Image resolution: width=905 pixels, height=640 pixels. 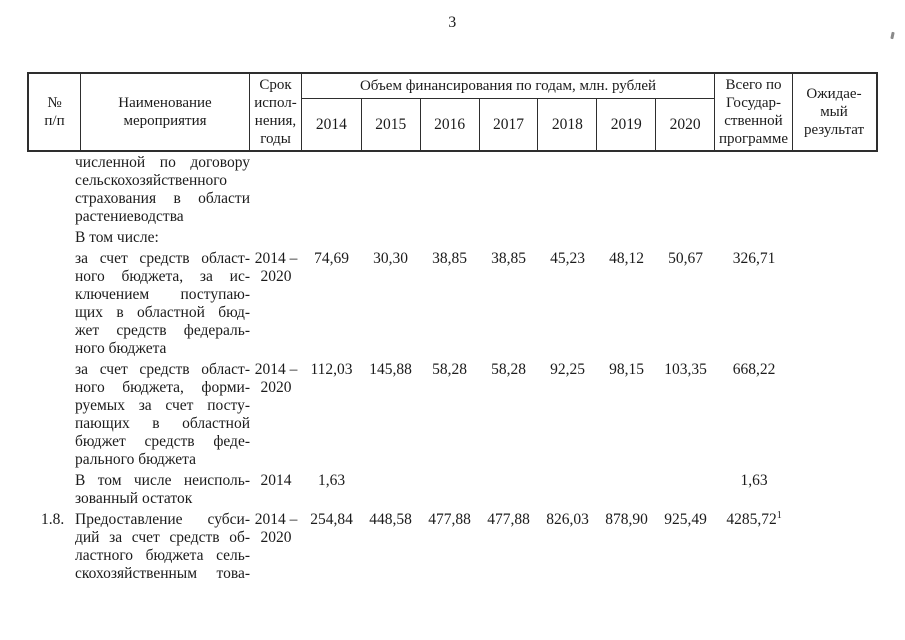 What do you see at coordinates (162, 423) in the screenshot?
I see `name-line: пающих в областной` at bounding box center [162, 423].